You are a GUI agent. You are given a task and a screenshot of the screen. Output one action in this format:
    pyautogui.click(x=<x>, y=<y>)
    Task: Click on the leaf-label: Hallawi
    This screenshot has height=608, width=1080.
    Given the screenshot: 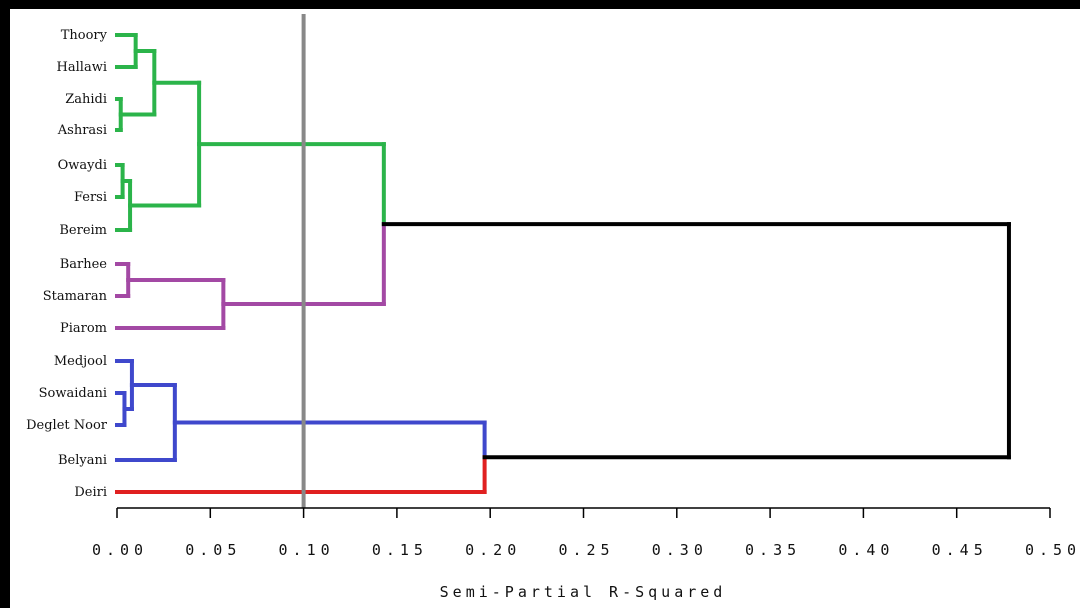 What is the action you would take?
    pyautogui.click(x=82, y=67)
    